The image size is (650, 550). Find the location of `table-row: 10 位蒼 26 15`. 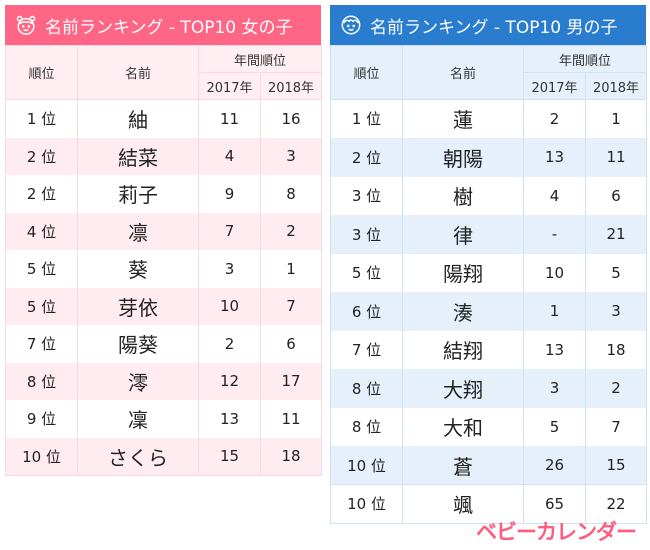

table-row: 10 位蒼 26 15 is located at coordinates (489, 465).